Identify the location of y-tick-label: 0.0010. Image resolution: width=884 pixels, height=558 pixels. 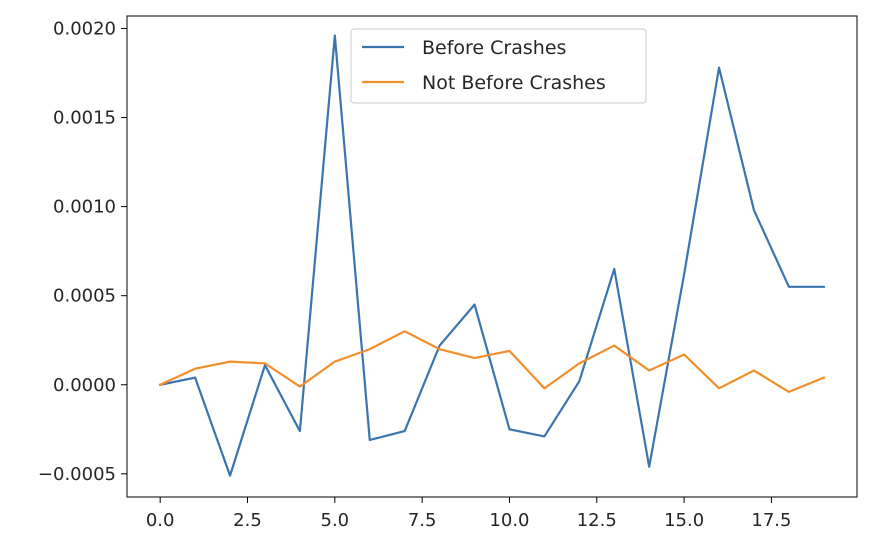
(84, 207).